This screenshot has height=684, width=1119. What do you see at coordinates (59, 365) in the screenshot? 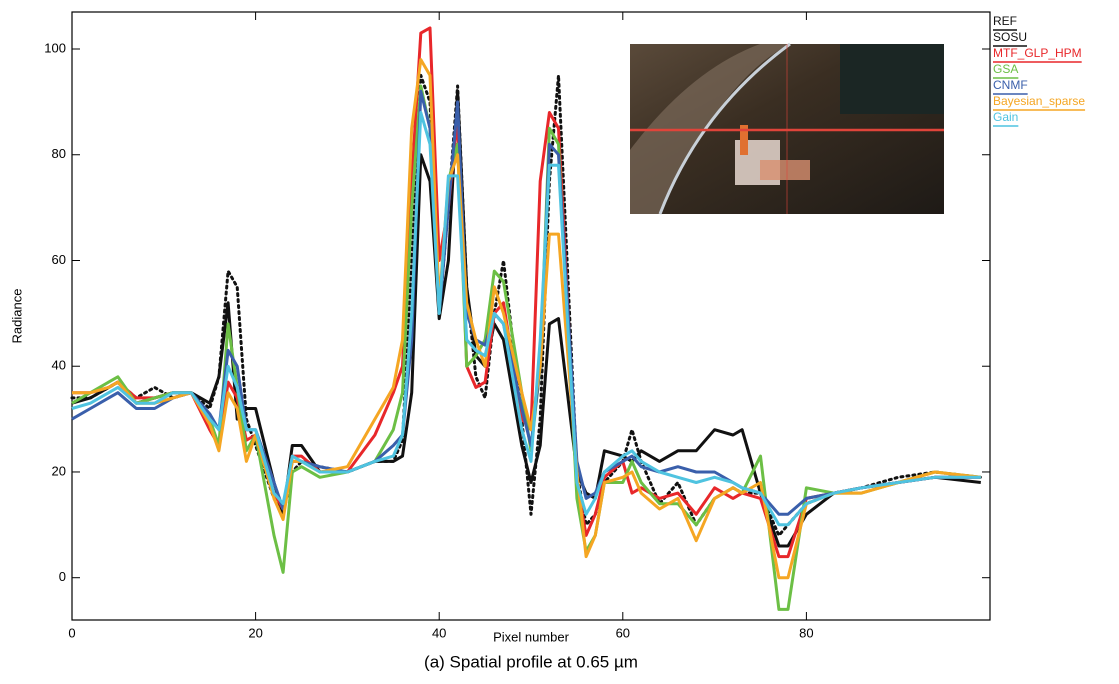
I see `y-tick-label: 40` at bounding box center [59, 365].